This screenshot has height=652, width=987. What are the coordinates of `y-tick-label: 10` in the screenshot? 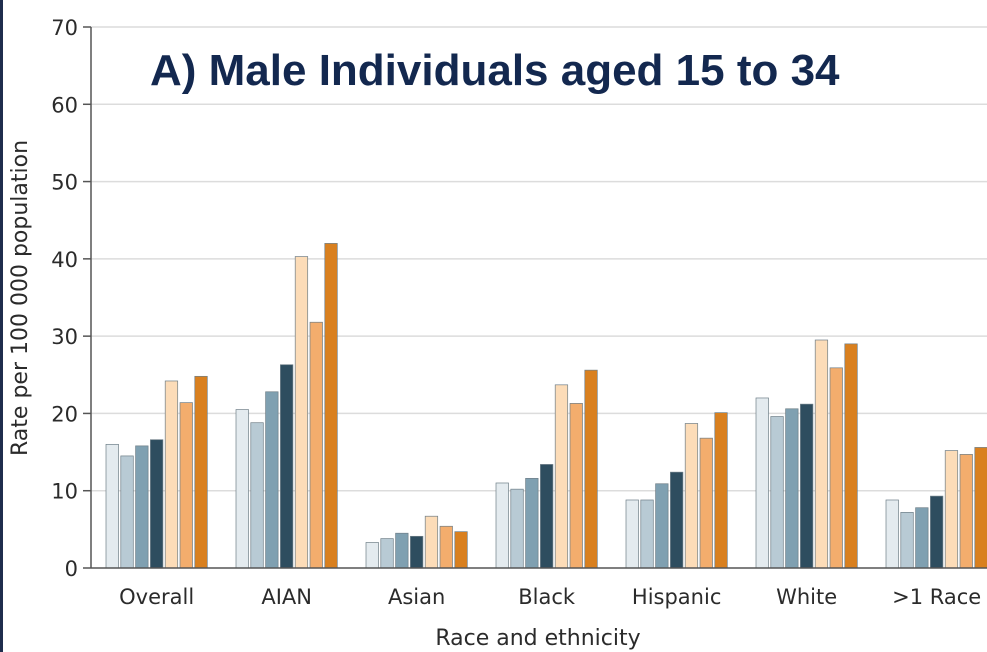 It's located at (64, 492).